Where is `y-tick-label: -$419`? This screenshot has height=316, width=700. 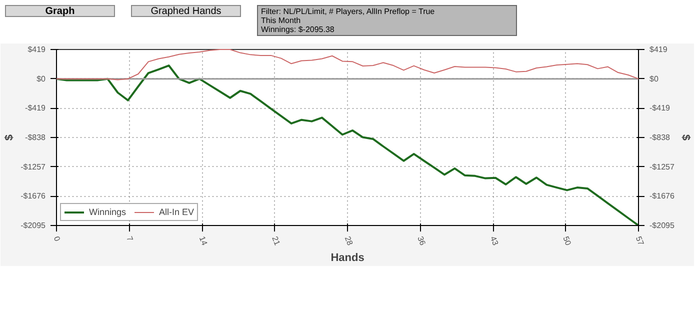
y-tick-label: -$419 is located at coordinates (35, 108).